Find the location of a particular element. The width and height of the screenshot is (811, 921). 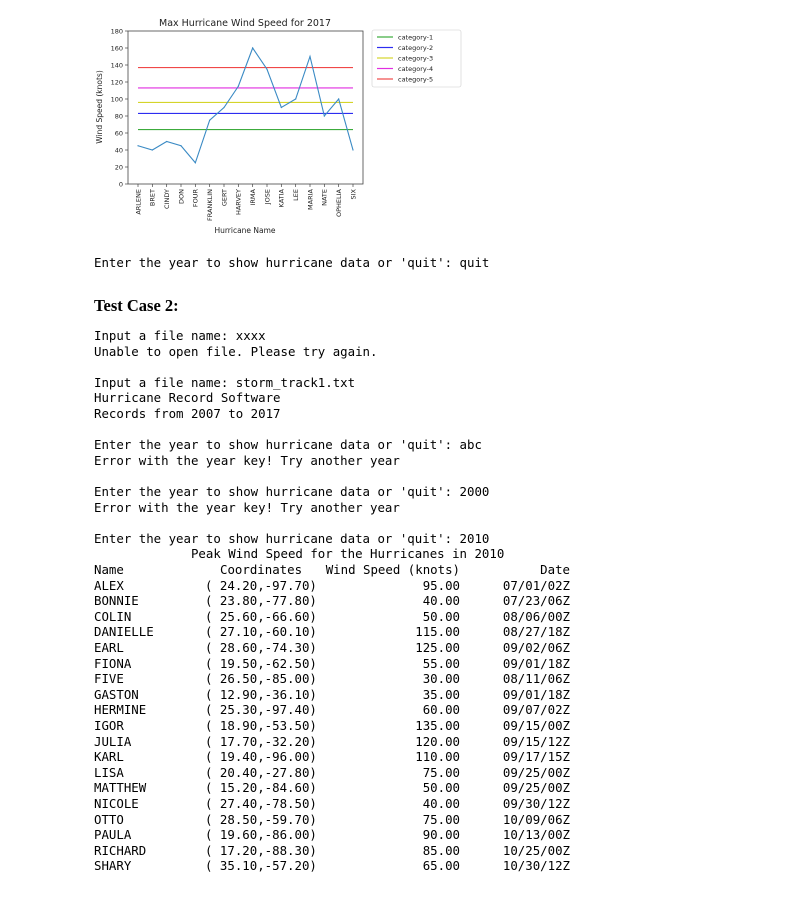

cell-wind: 95.00 is located at coordinates (441, 585).